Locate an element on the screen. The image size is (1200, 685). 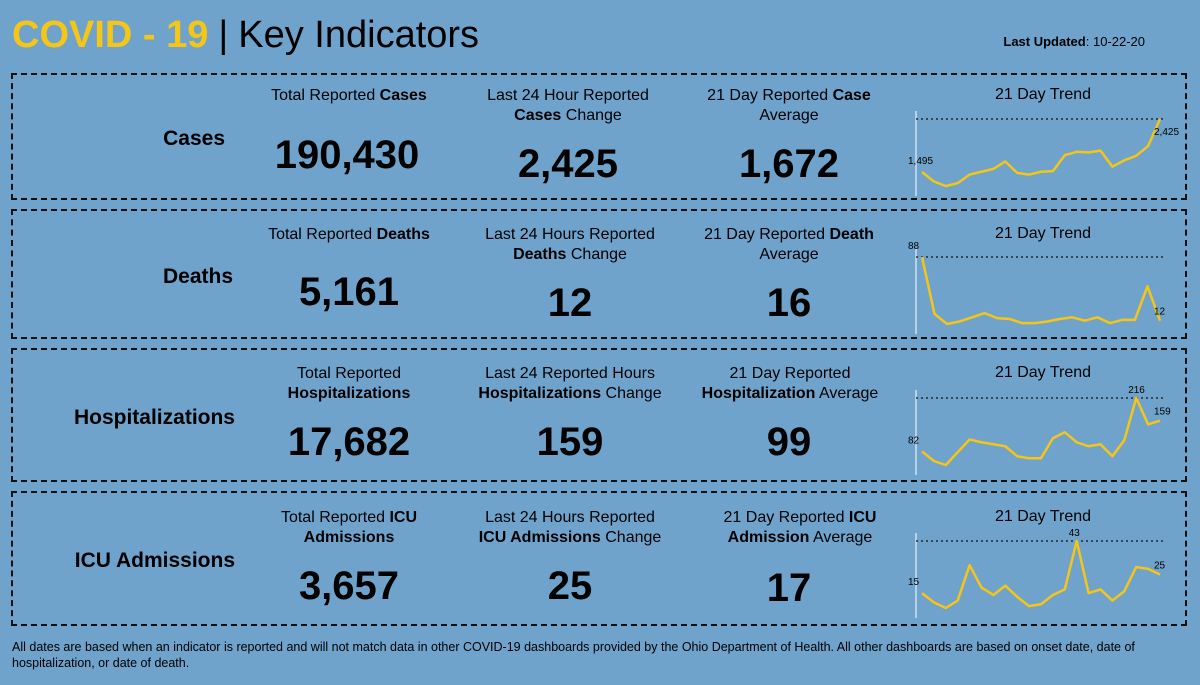
title-key-indicators: Key Indicators is located at coordinates (359, 35).